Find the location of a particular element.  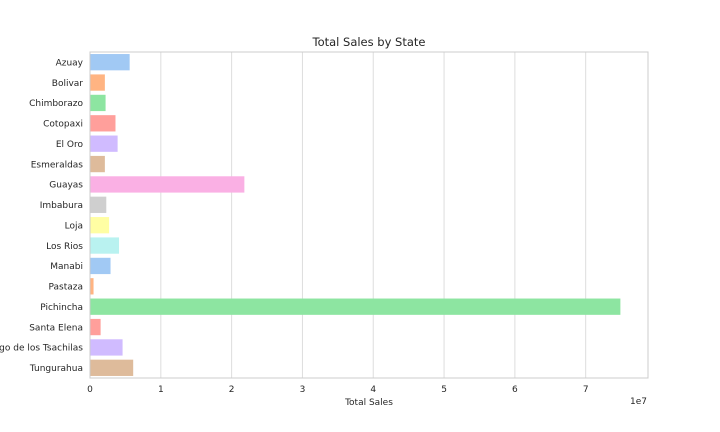

y-tick-label: Guayas is located at coordinates (66, 186).